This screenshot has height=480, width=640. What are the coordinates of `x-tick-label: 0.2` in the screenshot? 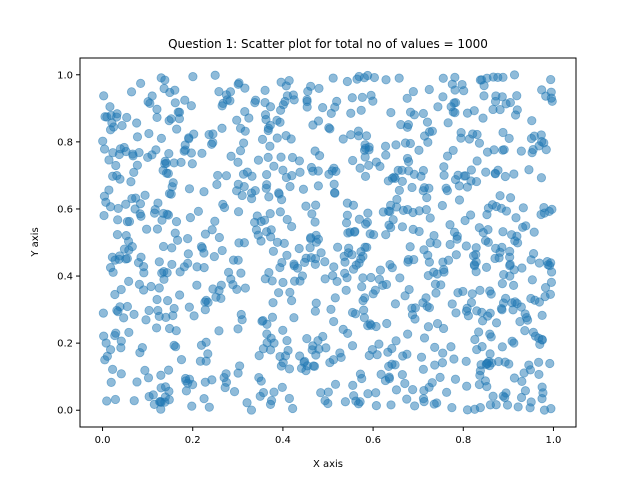 It's located at (193, 440).